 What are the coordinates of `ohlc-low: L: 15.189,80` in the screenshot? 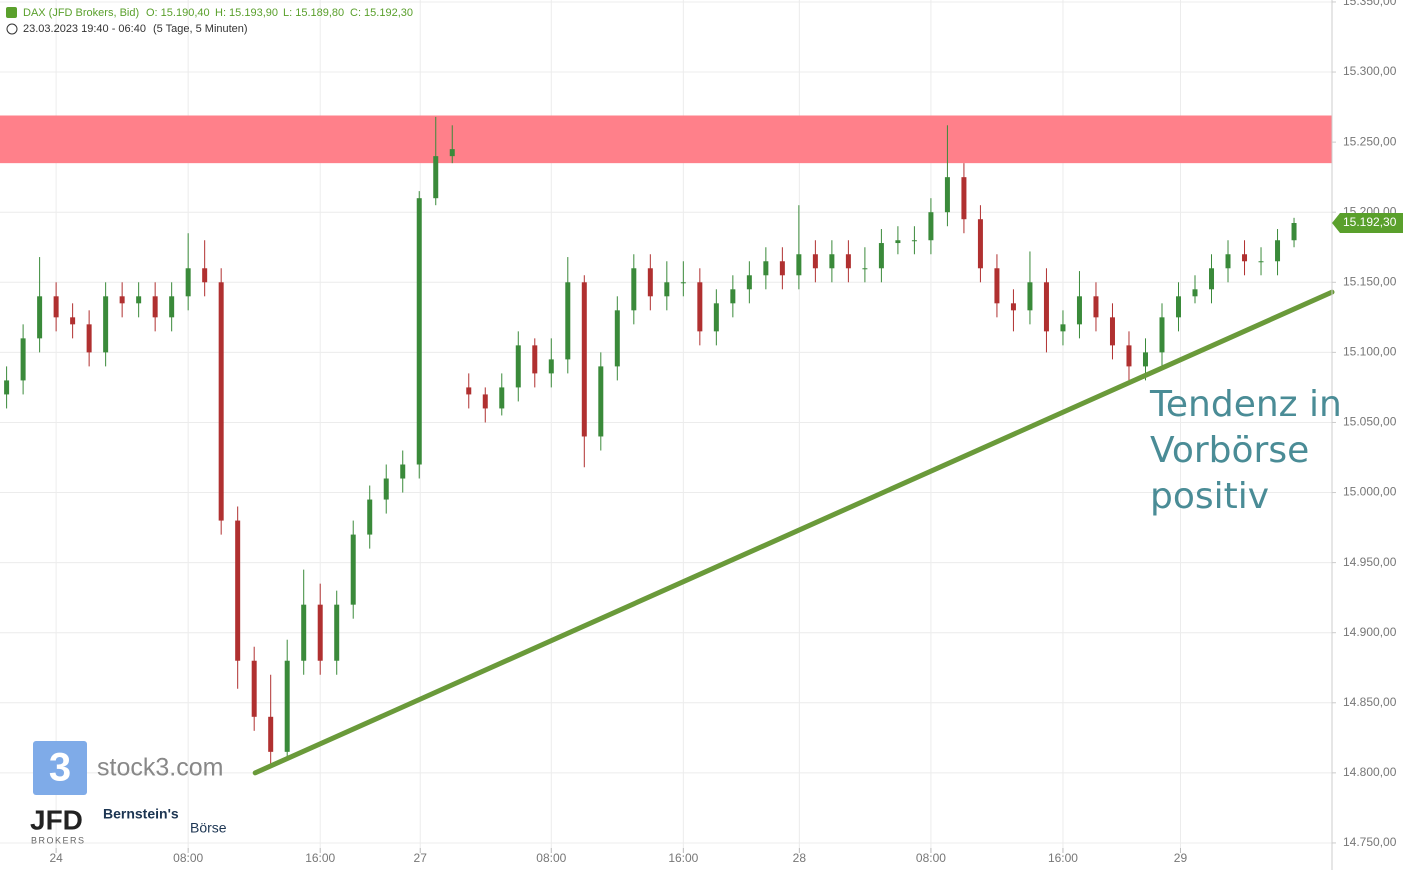 It's located at (313, 13).